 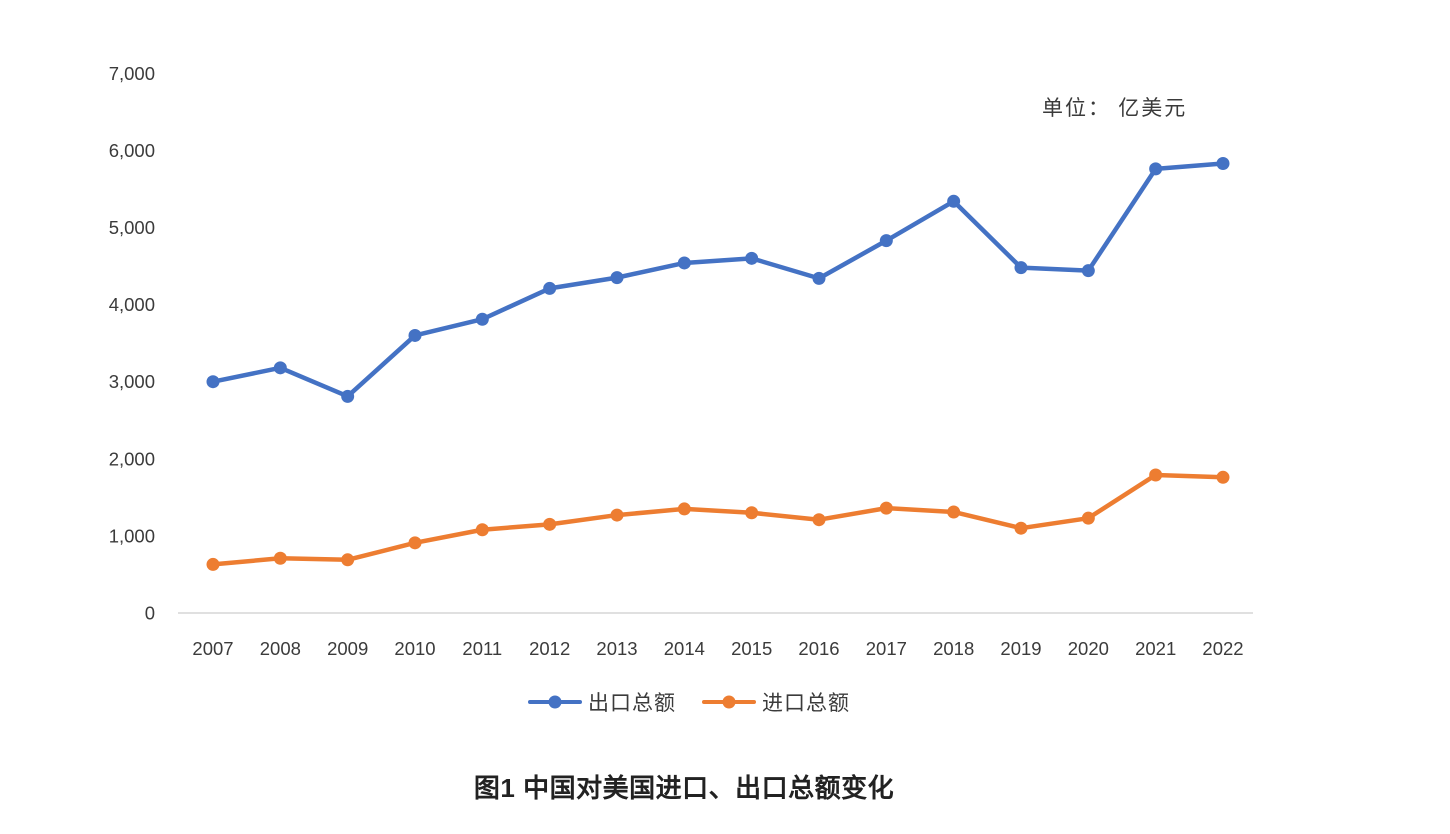 I want to click on y-axis-tick-label: 4,000, so click(x=132, y=304).